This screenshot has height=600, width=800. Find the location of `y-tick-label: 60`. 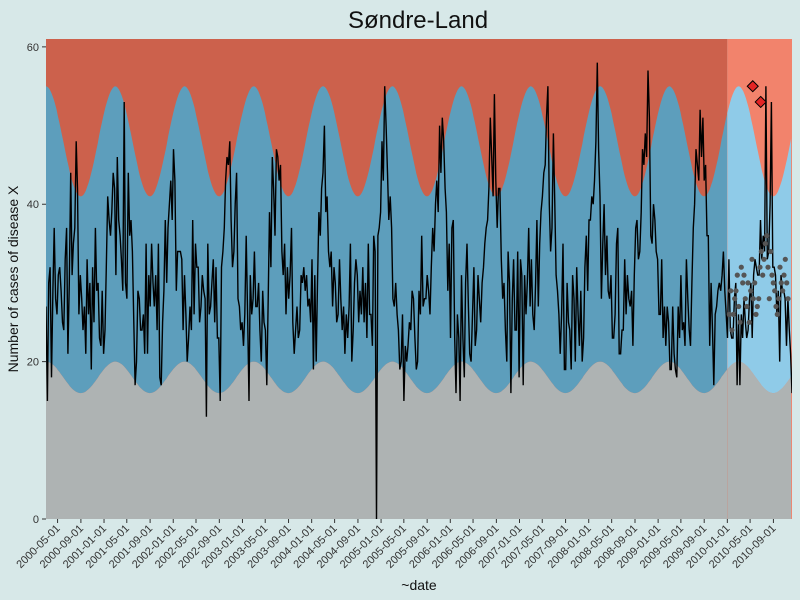

y-tick-label: 60 is located at coordinates (33, 48).